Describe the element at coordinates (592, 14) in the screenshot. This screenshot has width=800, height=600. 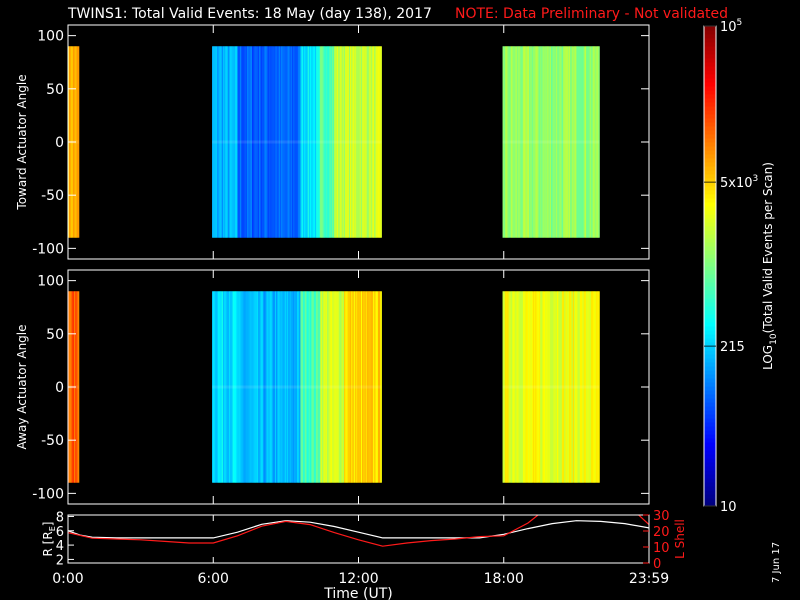
I see `preliminary-note: NOTE: Data Preliminary - Not validated` at that location.